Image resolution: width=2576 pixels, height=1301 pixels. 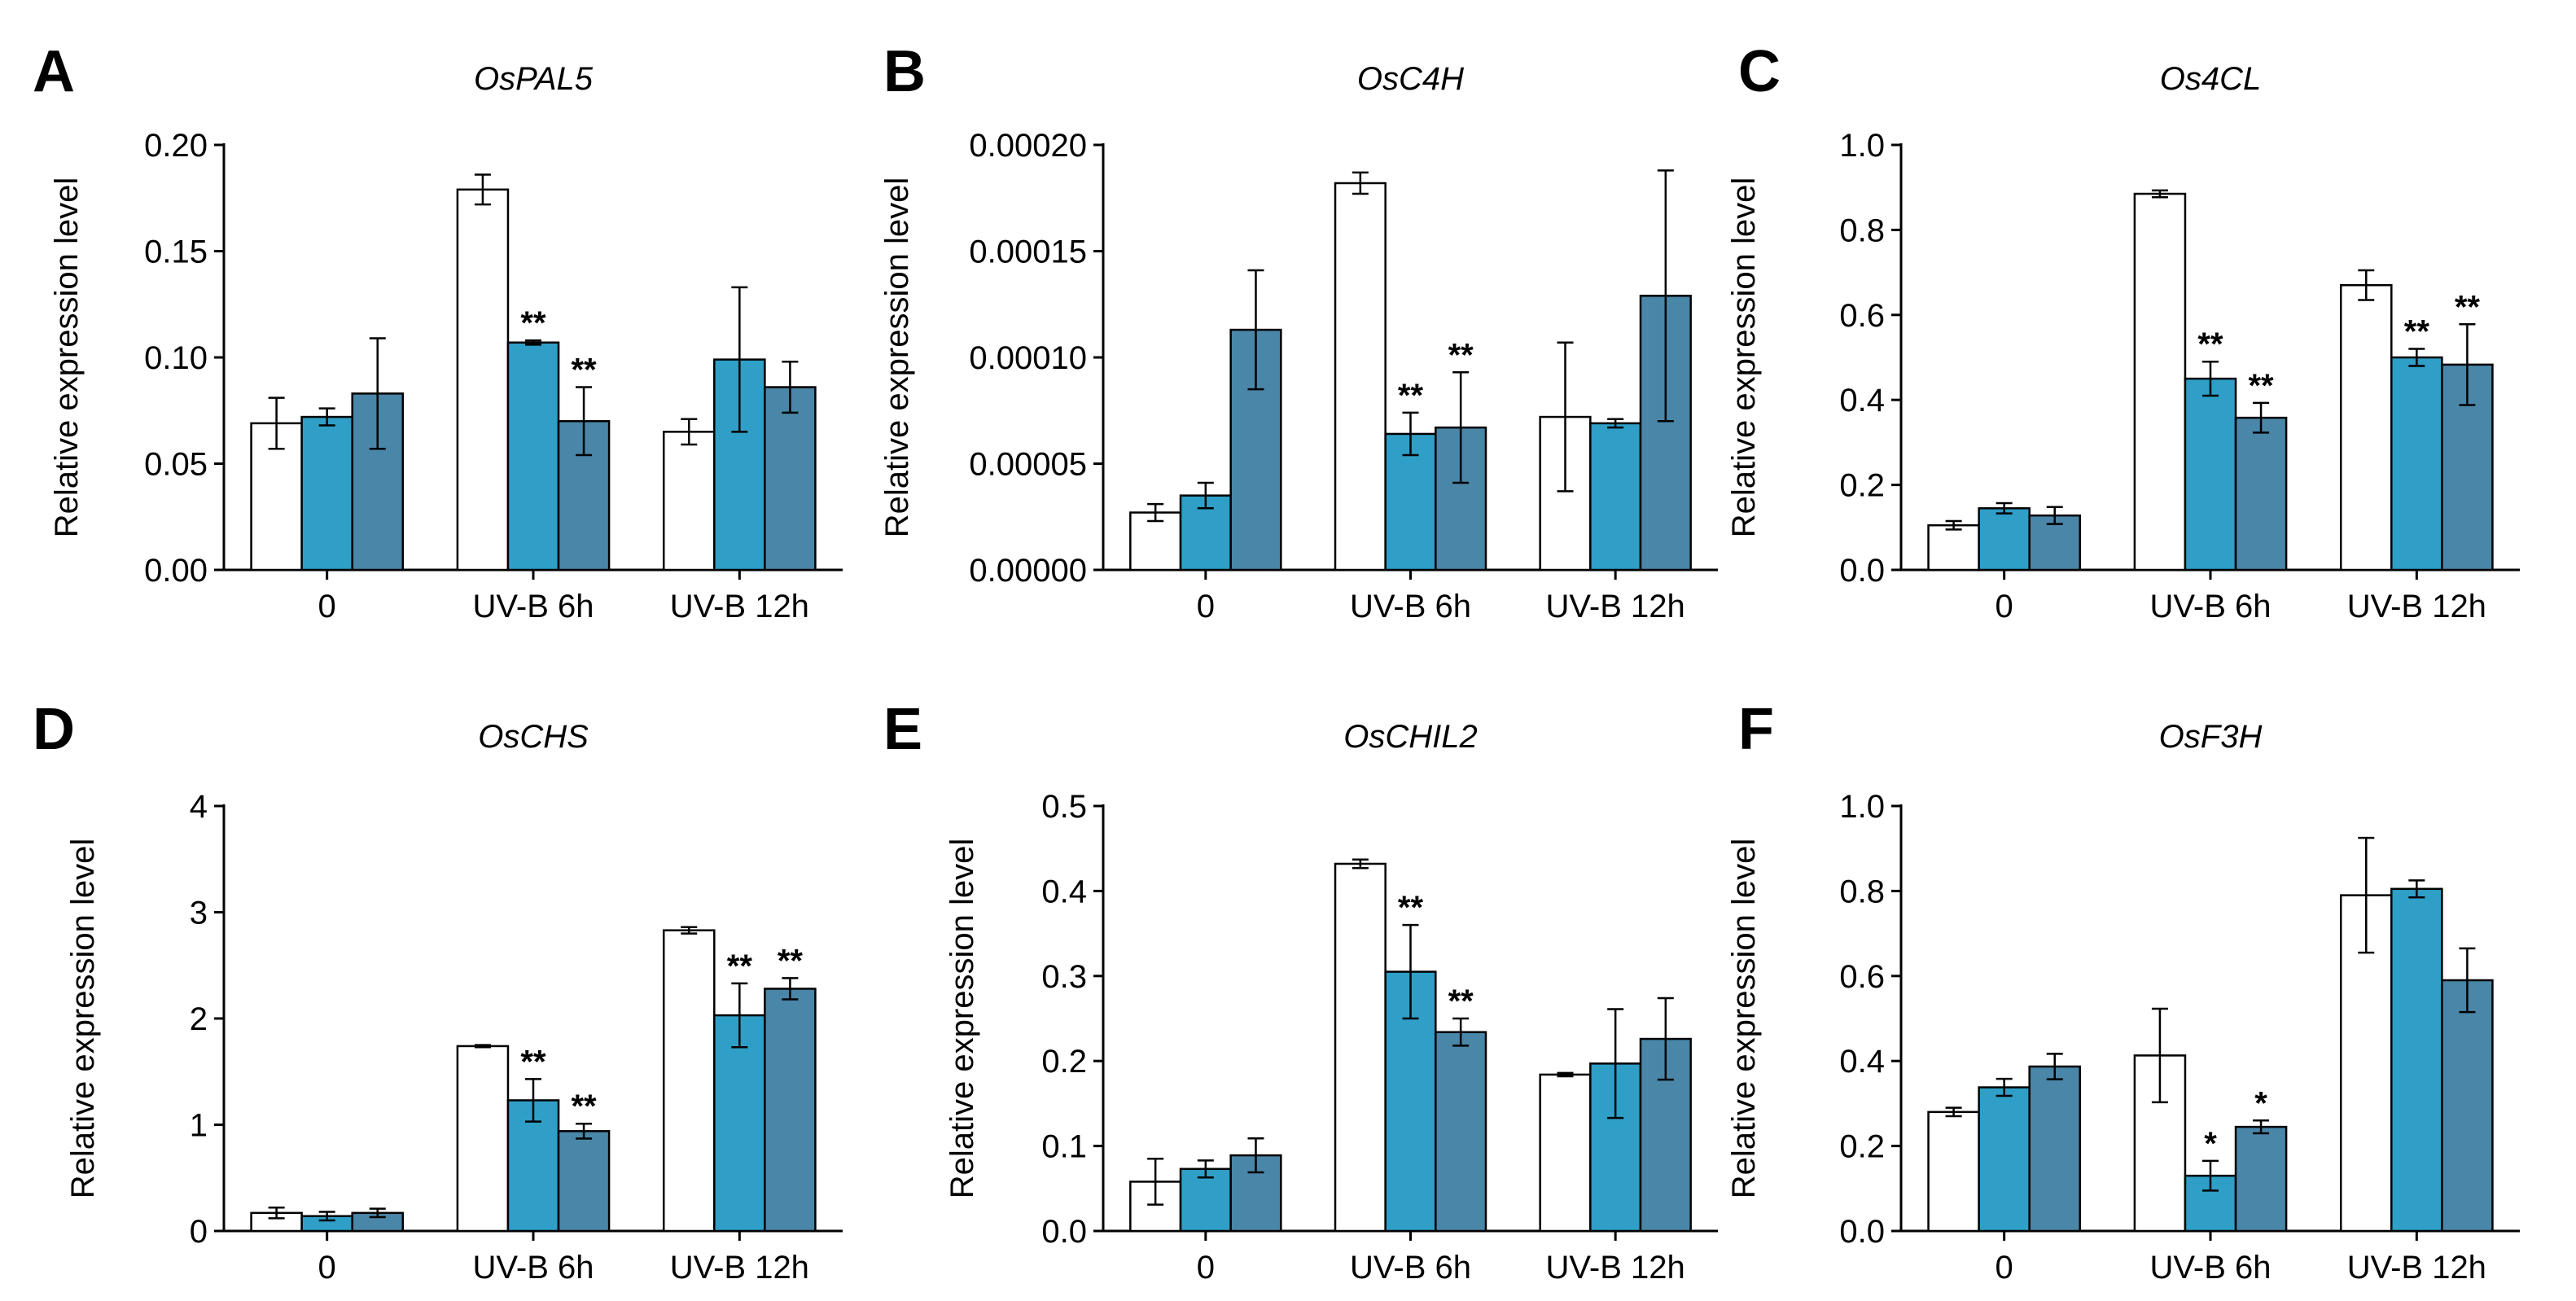 What do you see at coordinates (199, 807) in the screenshot?
I see `y-tick-label: 4` at bounding box center [199, 807].